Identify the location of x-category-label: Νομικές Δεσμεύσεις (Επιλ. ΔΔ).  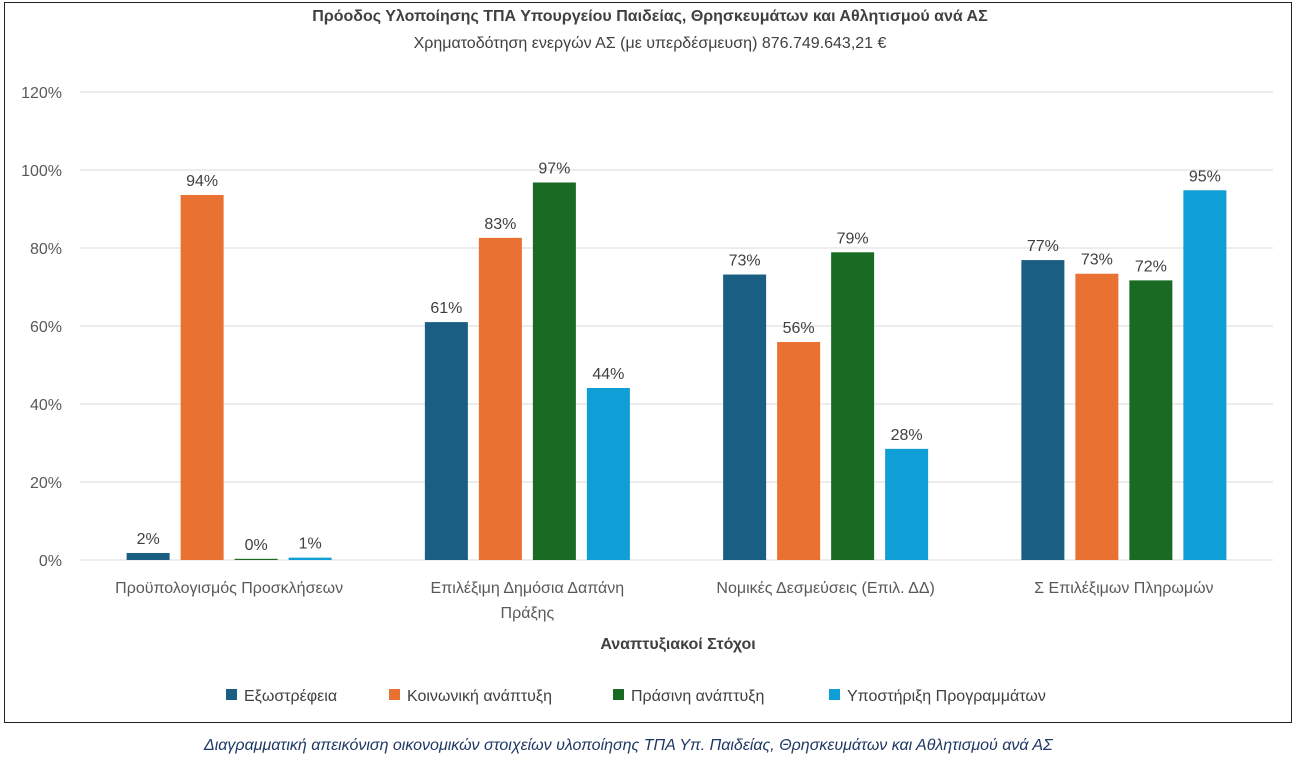
(825, 588).